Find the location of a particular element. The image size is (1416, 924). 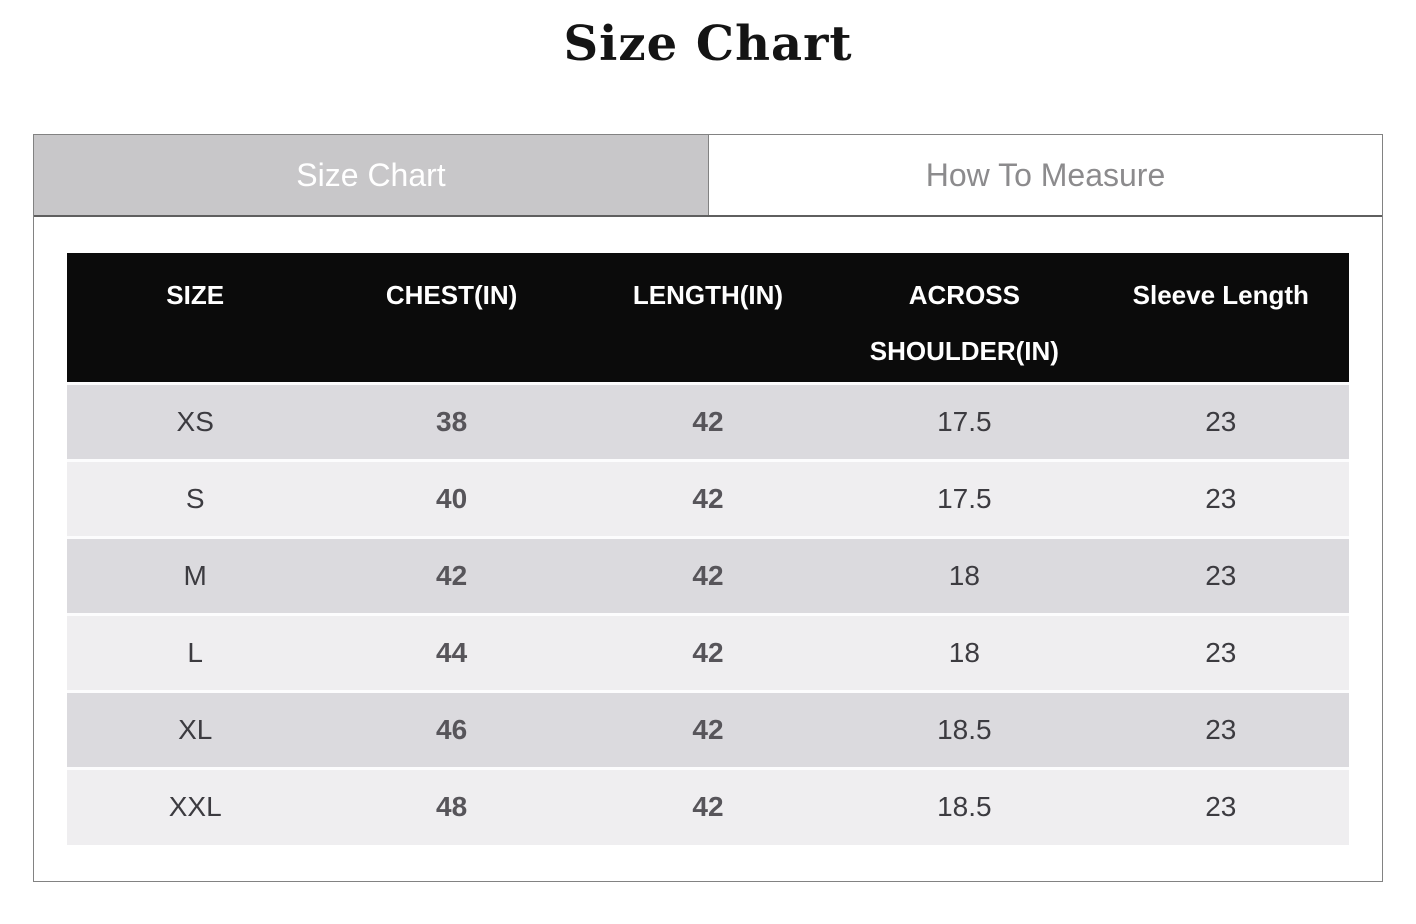

cell-size: M is located at coordinates (195, 574).